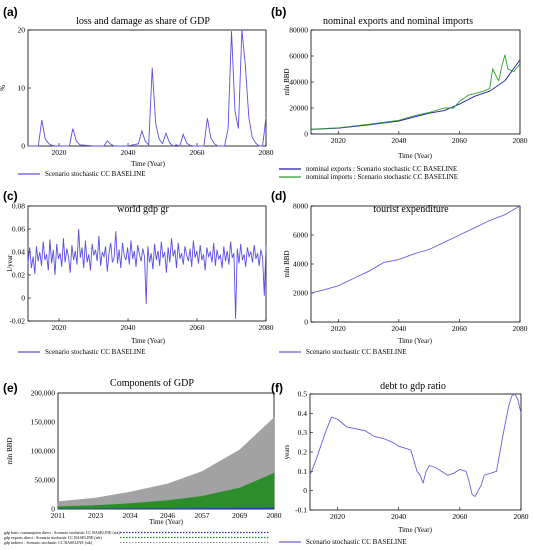 This screenshot has height=550, width=533. Describe the element at coordinates (43, 451) in the screenshot. I see `y-tick-label: 100,000` at that location.